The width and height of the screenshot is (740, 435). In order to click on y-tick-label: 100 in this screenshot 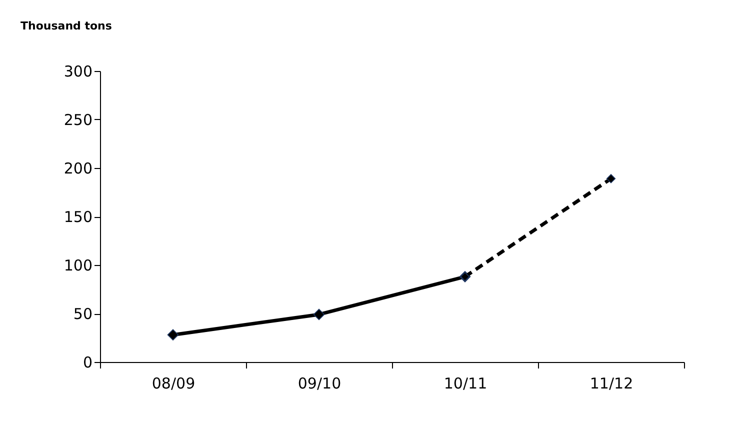, I will do `click(78, 265)`.